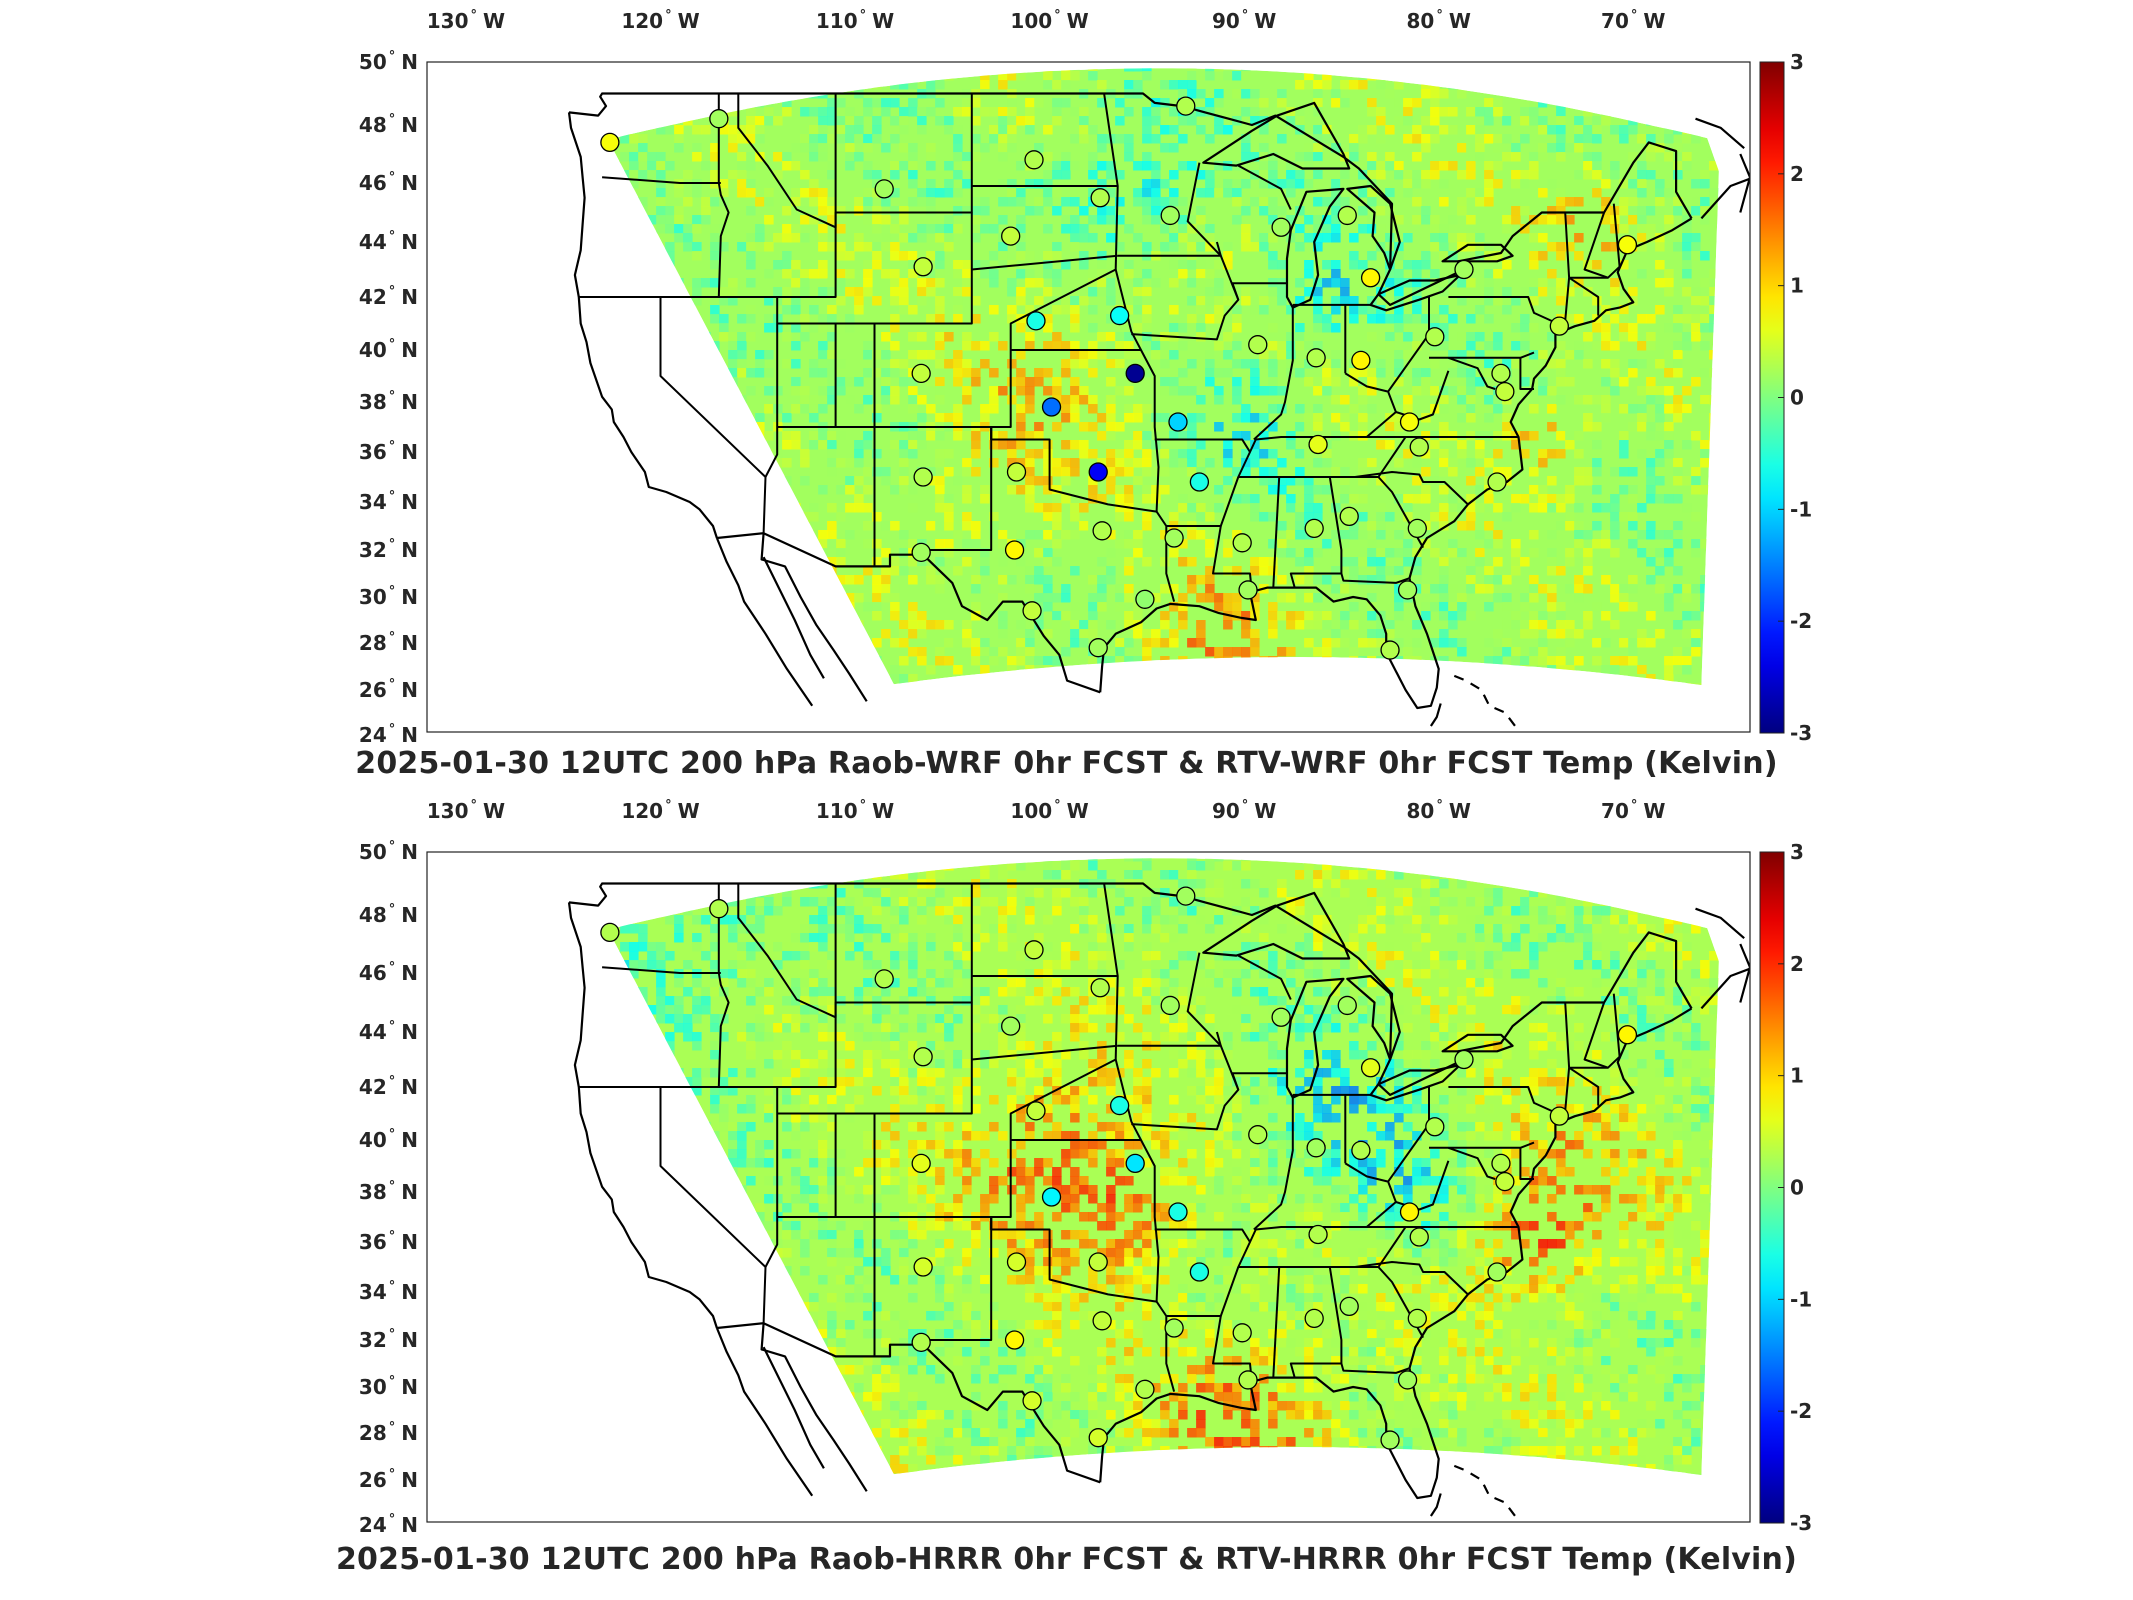 The height and width of the screenshot is (1600, 2133). I want to click on new-brunswick-coastline, so click(1725, 988).